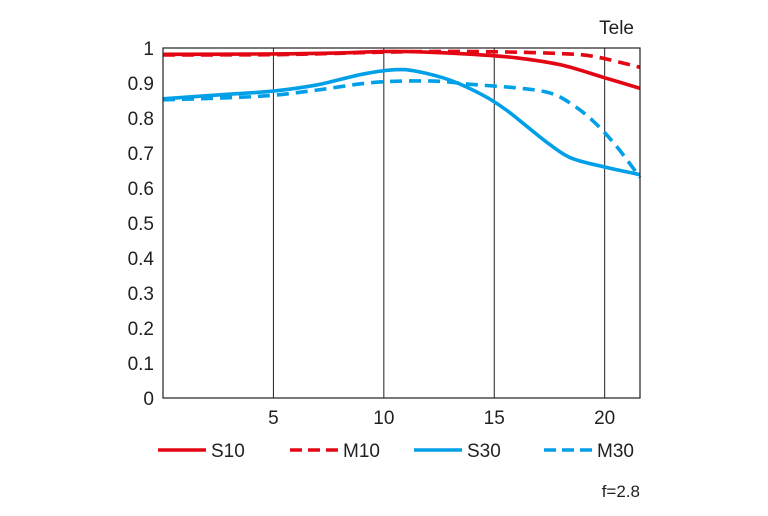 The width and height of the screenshot is (768, 516). Describe the element at coordinates (494, 418) in the screenshot. I see `x-tick-label: 15` at that location.